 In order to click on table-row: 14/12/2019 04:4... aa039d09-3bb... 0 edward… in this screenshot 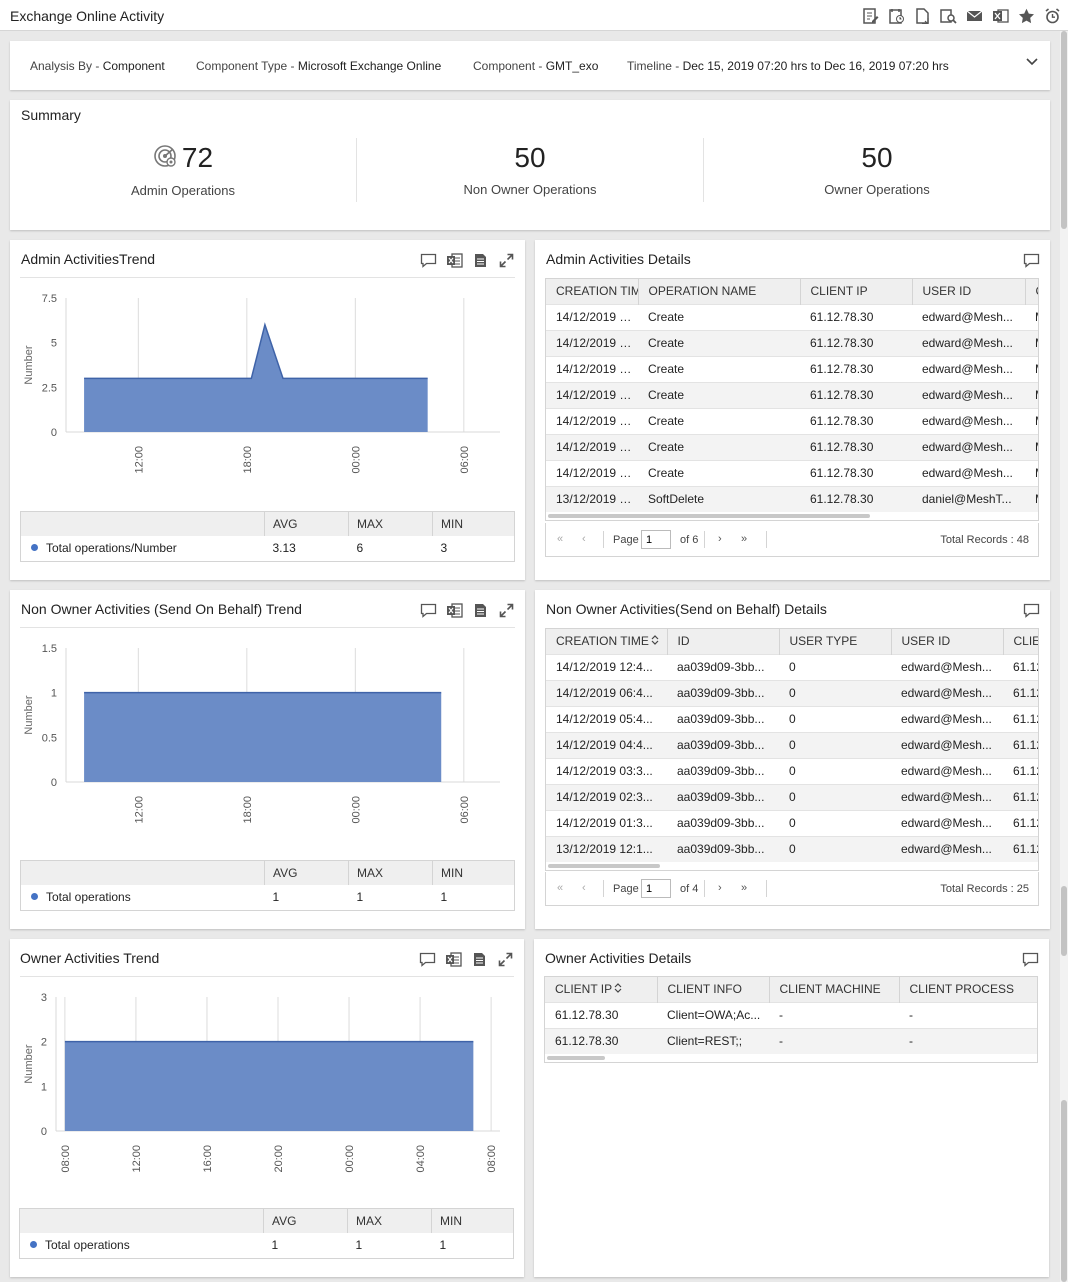, I will do `click(792, 744)`.